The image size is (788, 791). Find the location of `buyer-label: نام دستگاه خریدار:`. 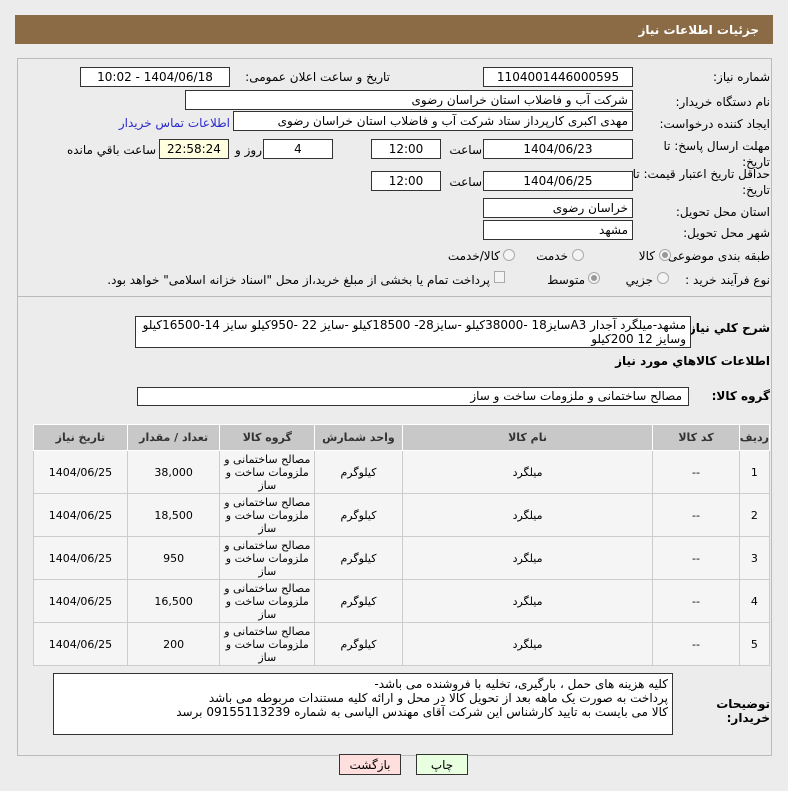

buyer-label: نام دستگاه خریدار: is located at coordinates (723, 102).